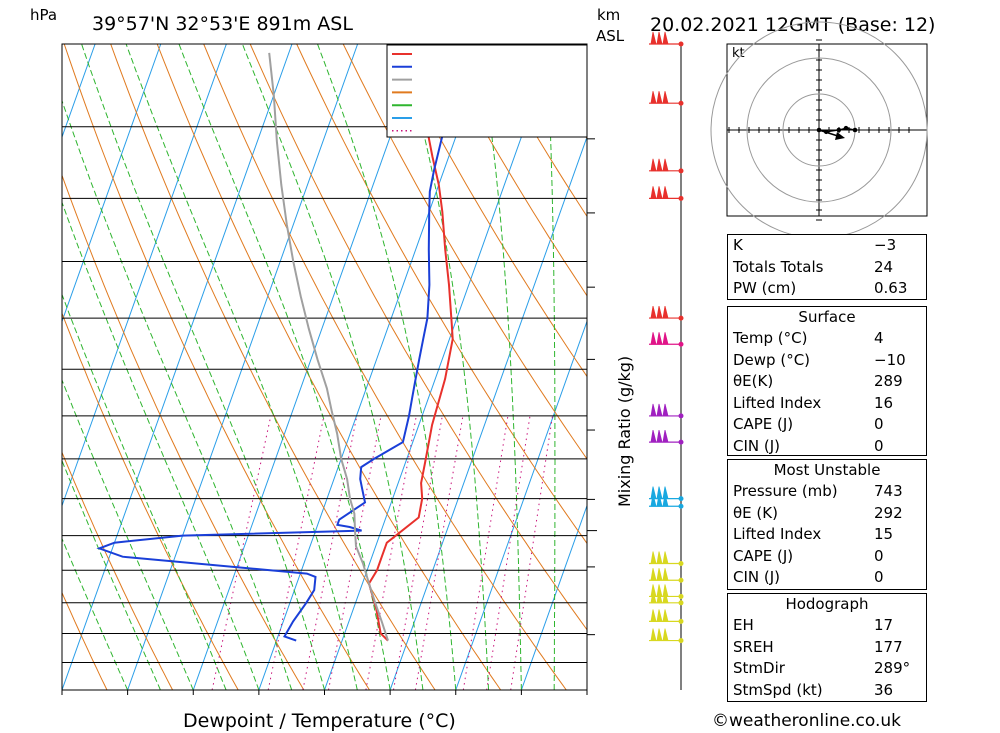  What do you see at coordinates (757, 445) in the screenshot?
I see `stat-label: CIN (J)` at bounding box center [757, 445].